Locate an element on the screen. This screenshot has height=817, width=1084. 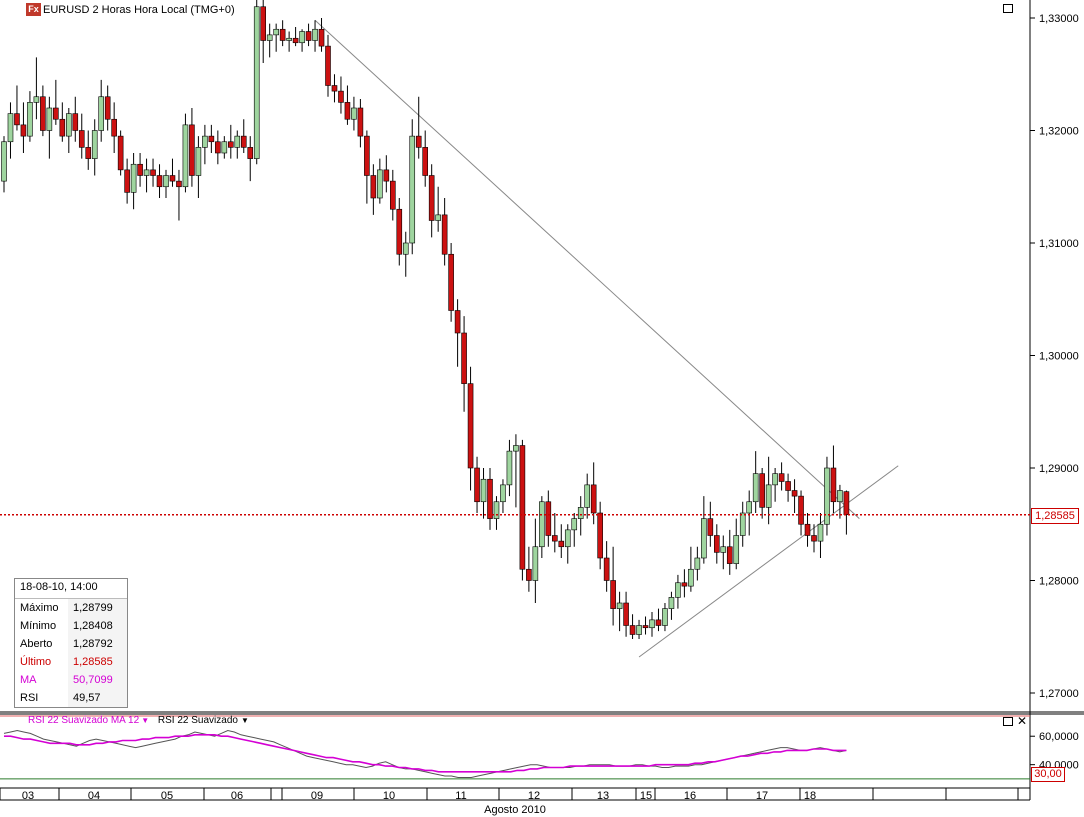
day-label: 15 is located at coordinates (646, 796).